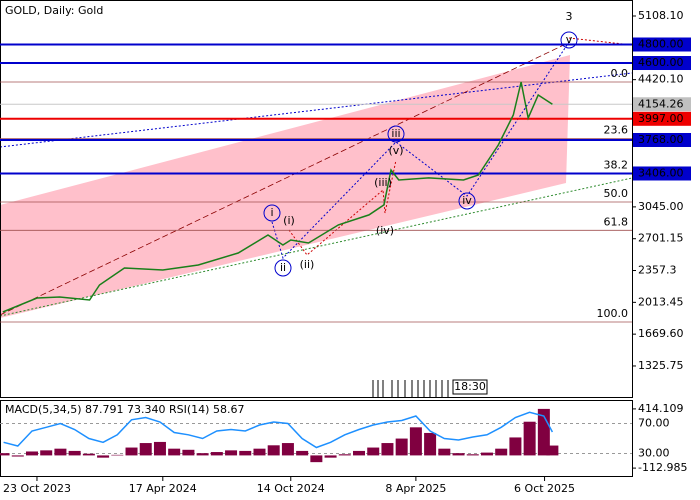 This screenshot has width=700, height=500. I want to click on tick-bars, so click(410, 389).